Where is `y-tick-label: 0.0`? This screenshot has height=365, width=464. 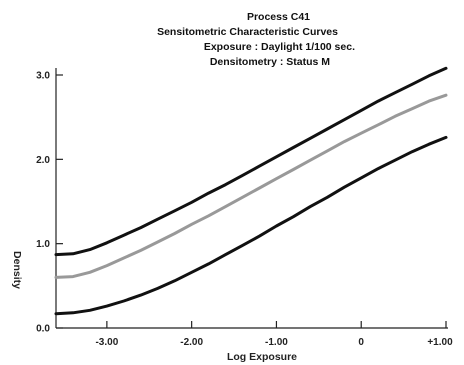
y-tick-label: 0.0 is located at coordinates (43, 329).